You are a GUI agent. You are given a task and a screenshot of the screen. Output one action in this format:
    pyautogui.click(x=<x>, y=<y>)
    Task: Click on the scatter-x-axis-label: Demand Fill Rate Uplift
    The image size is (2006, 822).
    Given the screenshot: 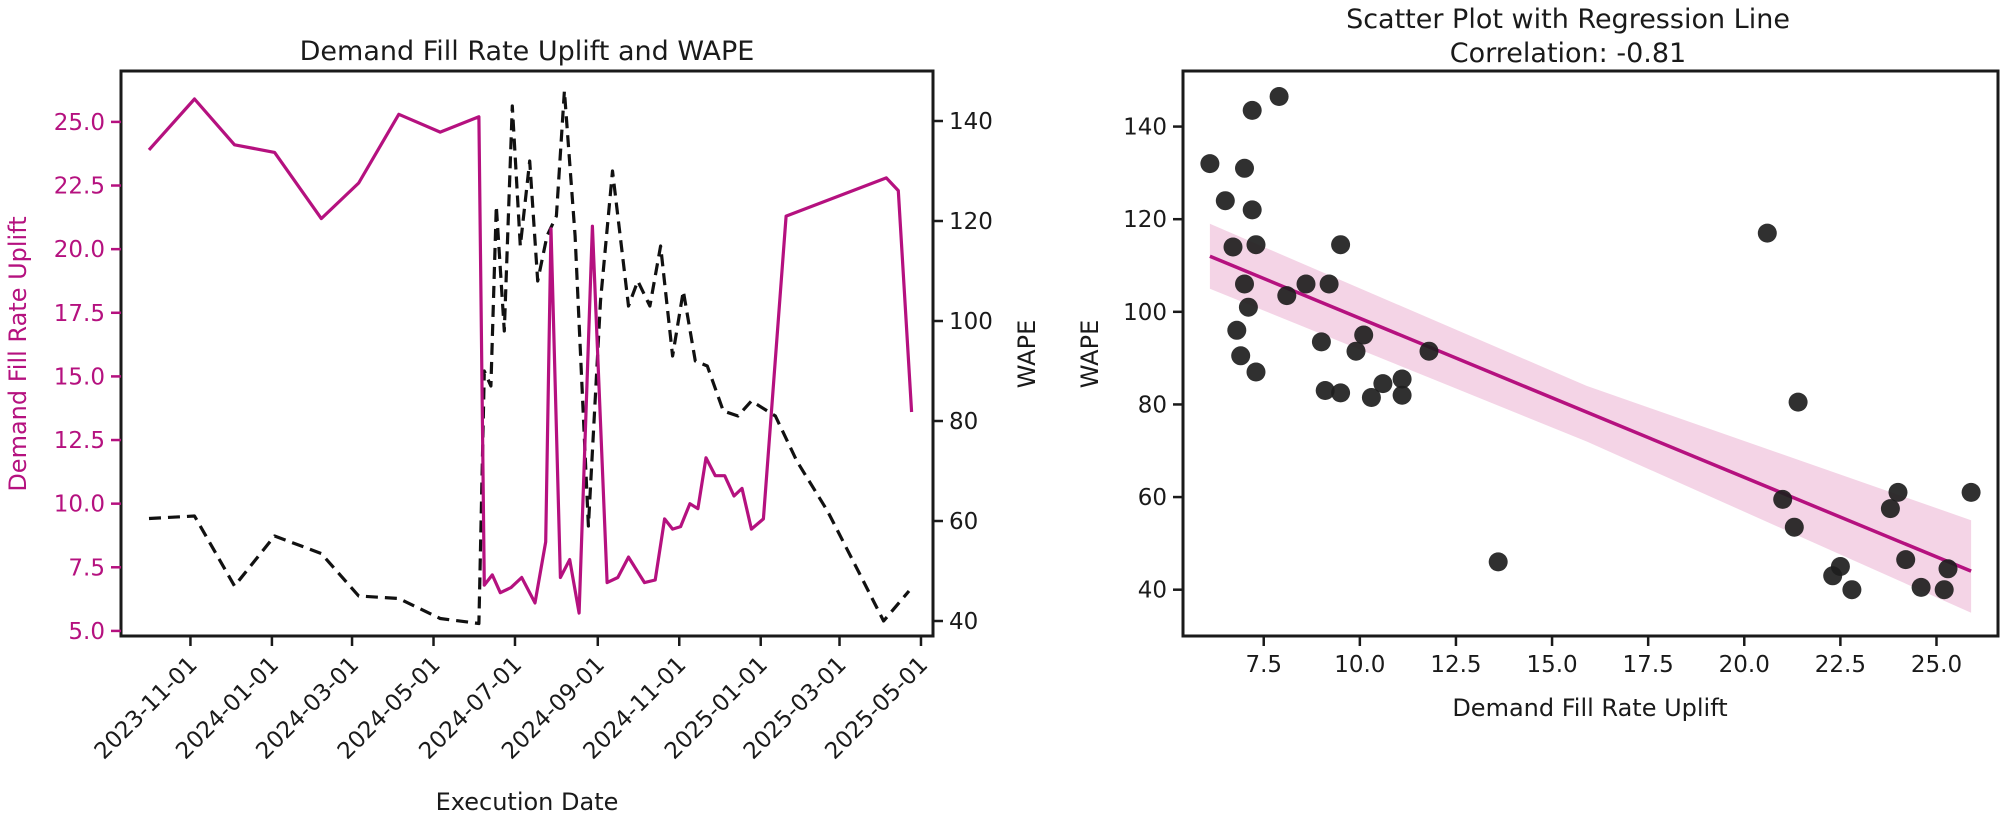 What is the action you would take?
    pyautogui.click(x=1589, y=708)
    